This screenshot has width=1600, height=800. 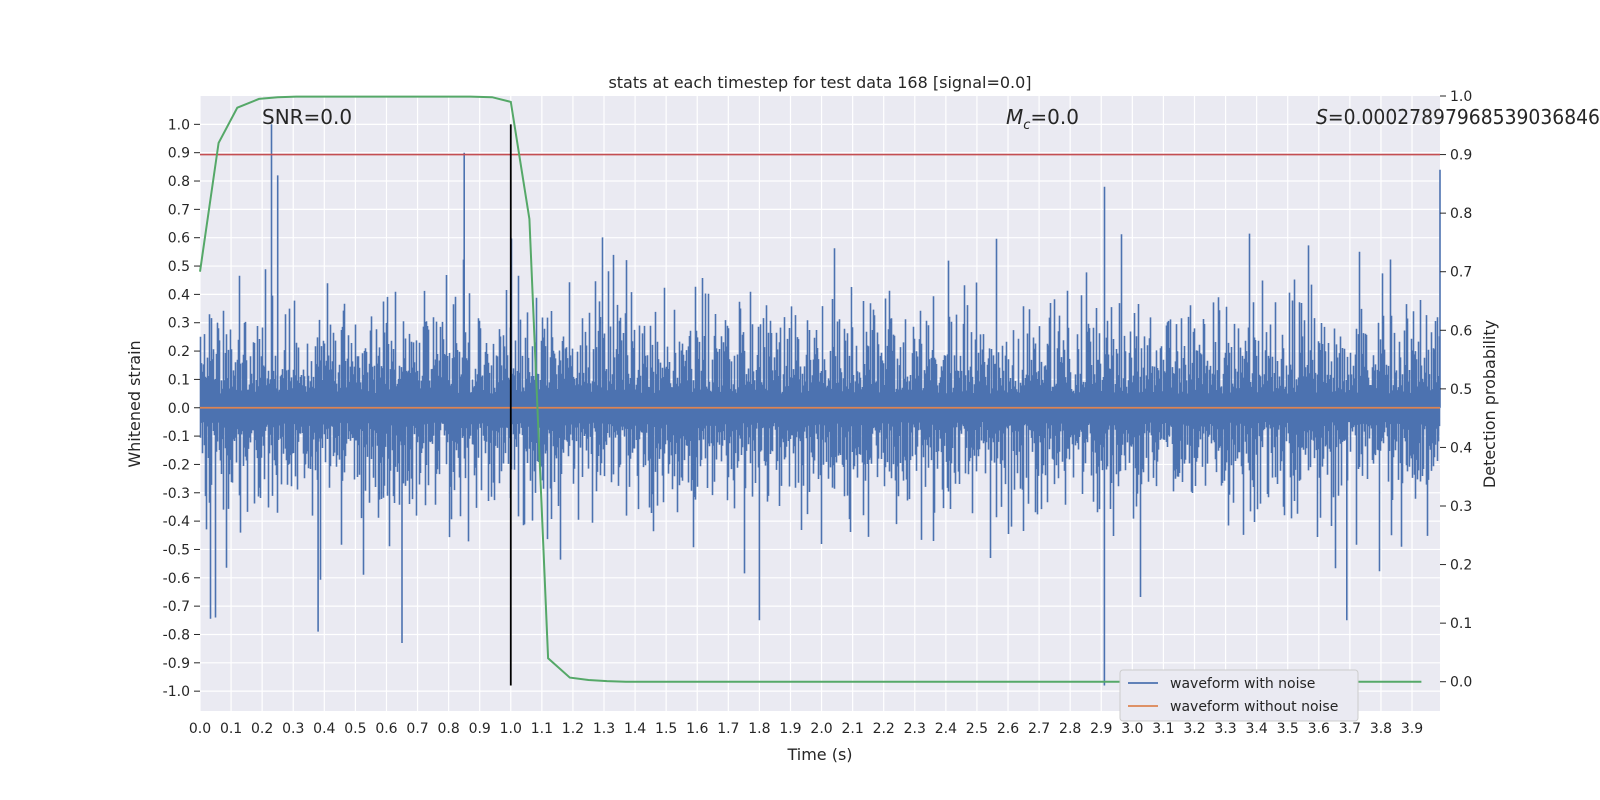 I want to click on x-tick-label: 2.7, so click(x=1039, y=729).